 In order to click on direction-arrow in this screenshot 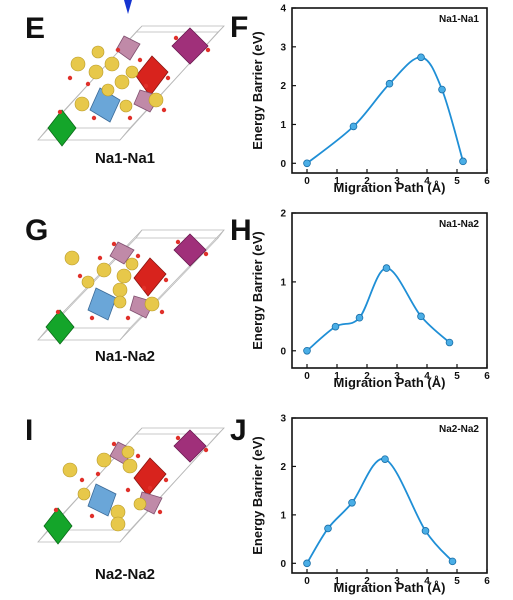, I will do `click(128, 7)`.